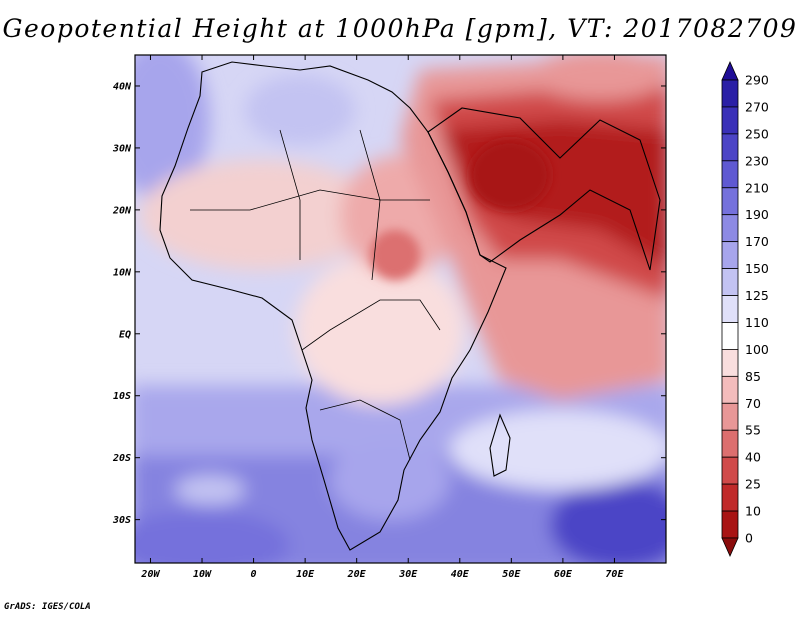 This screenshot has width=800, height=618. What do you see at coordinates (122, 210) in the screenshot?
I see `lat-tick-label: 20N` at bounding box center [122, 210].